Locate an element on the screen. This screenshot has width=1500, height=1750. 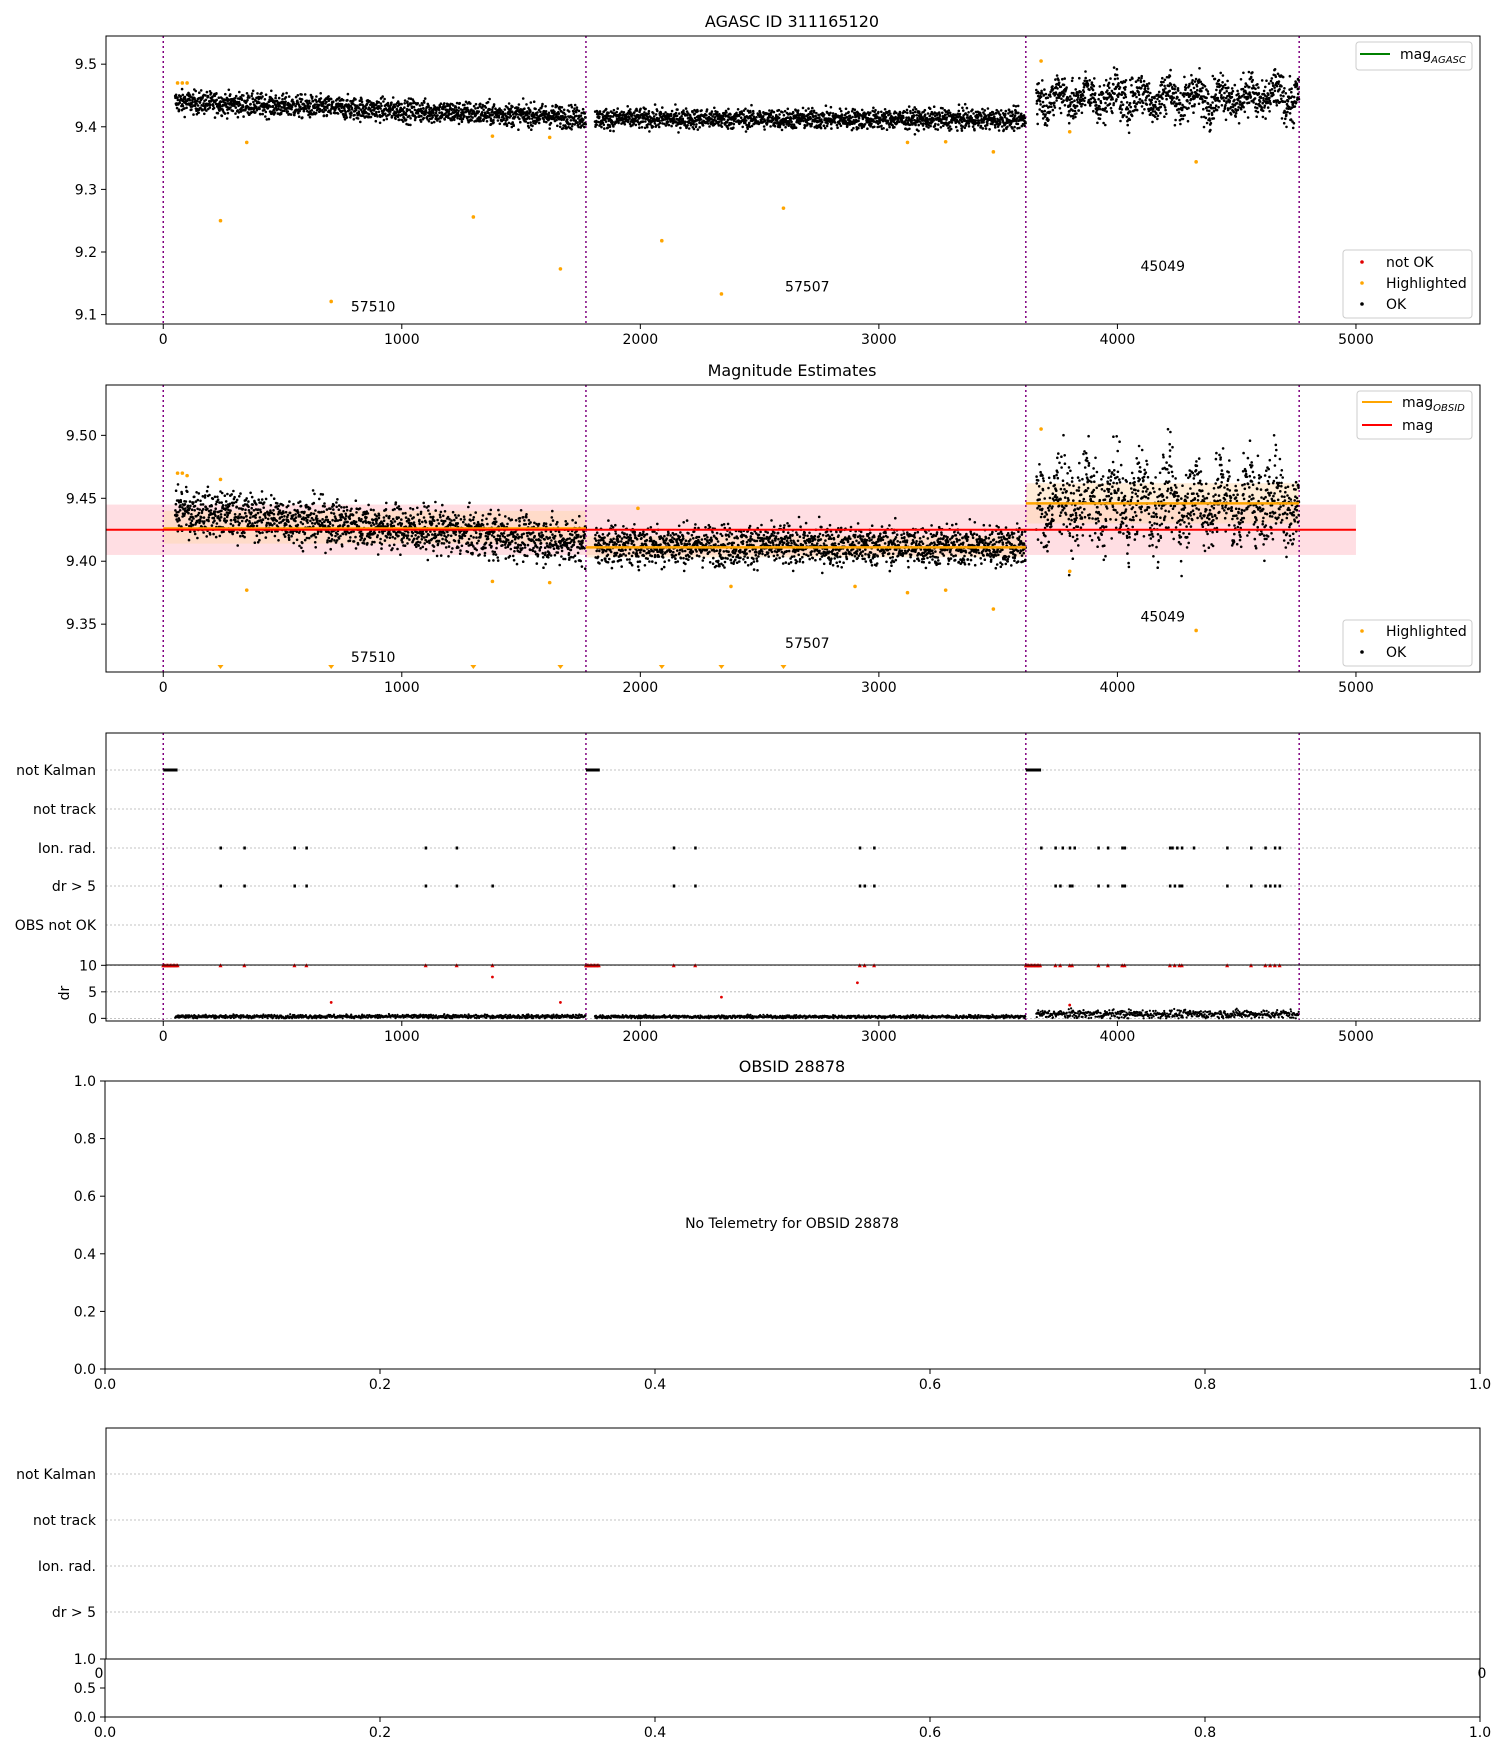
legend-not-ok-label: not OK is located at coordinates (1410, 263).